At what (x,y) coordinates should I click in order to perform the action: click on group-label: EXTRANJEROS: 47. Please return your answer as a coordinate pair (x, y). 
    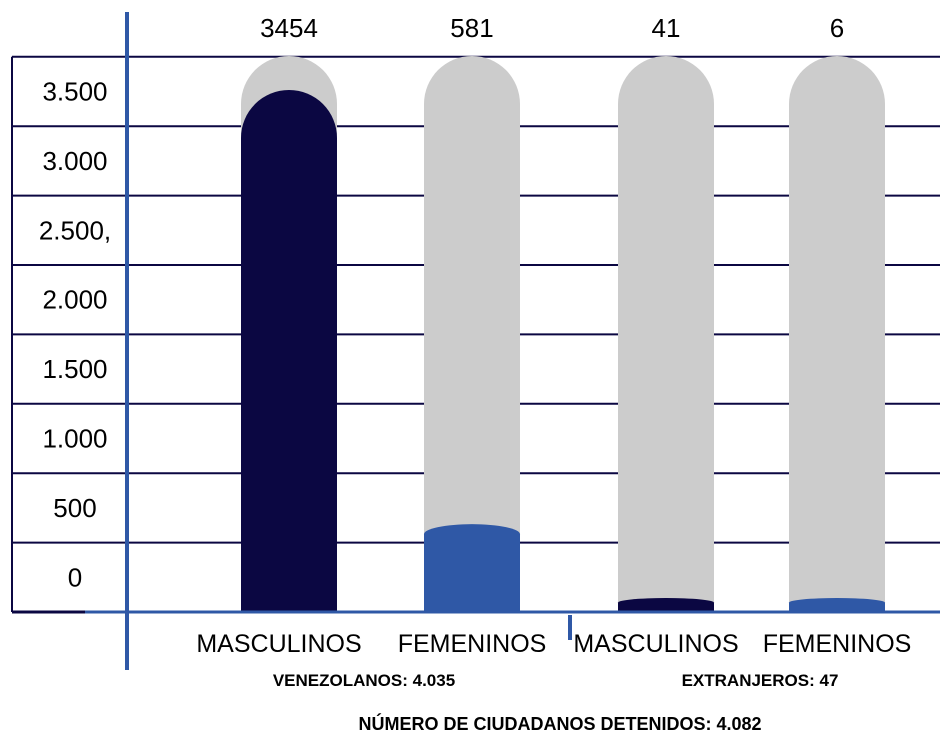
    Looking at the image, I should click on (760, 680).